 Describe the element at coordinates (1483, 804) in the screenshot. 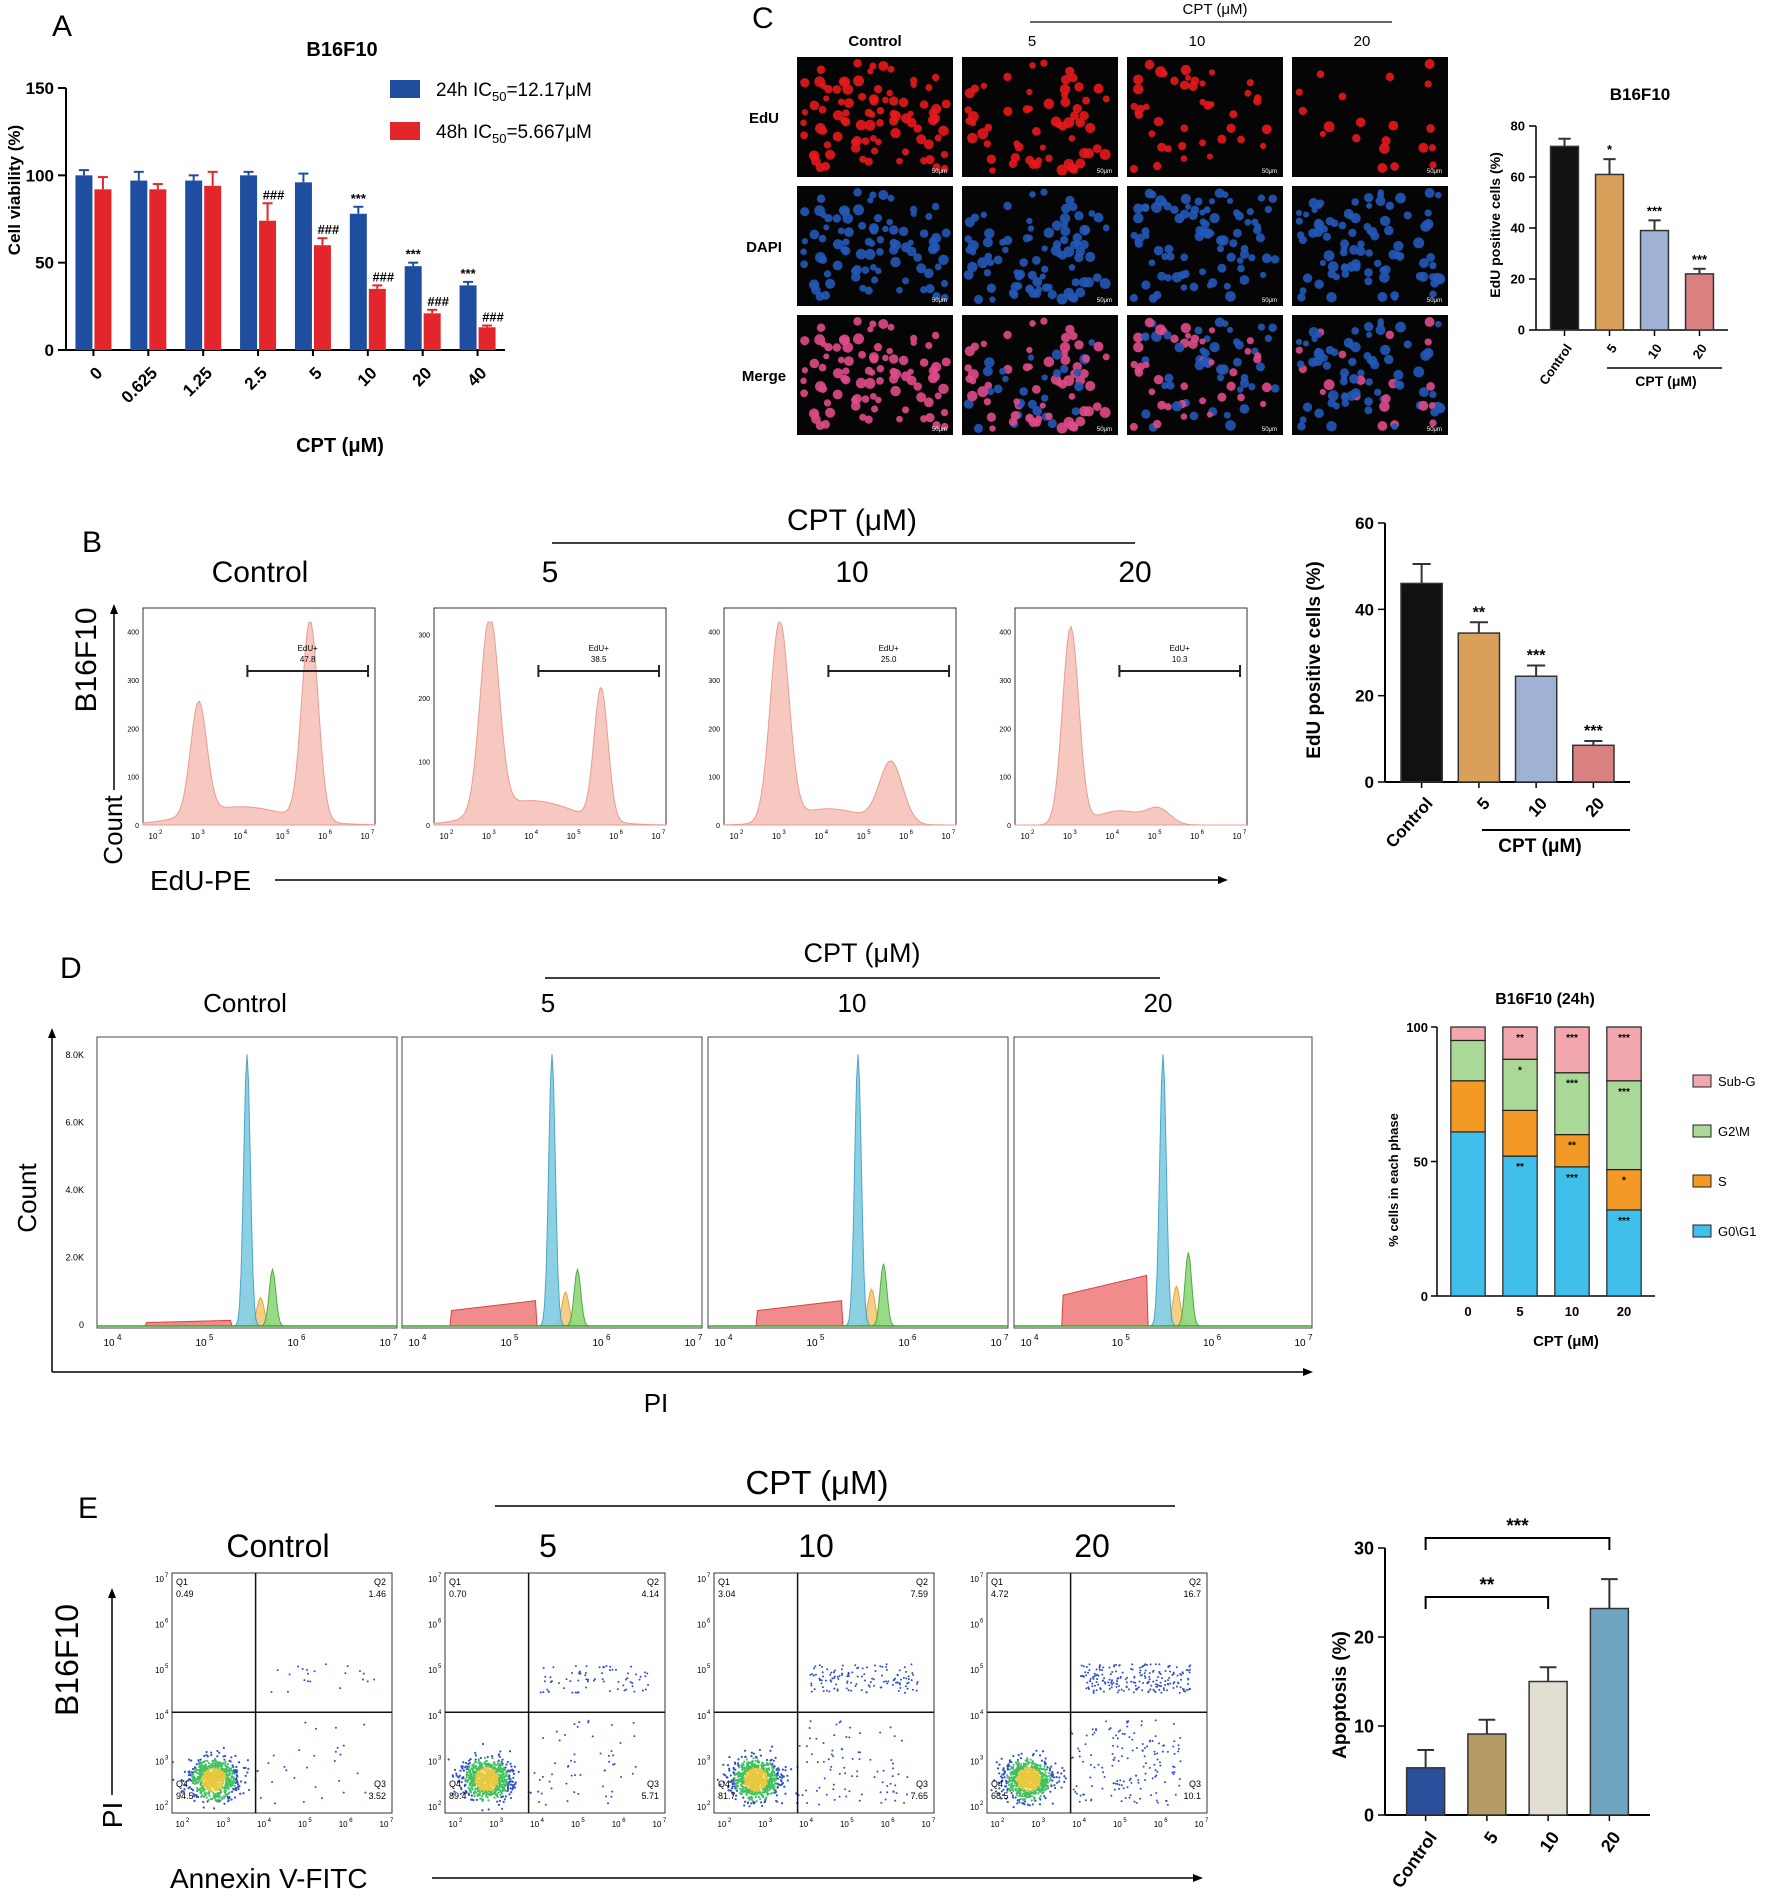

I see `x-tick-label: 5` at that location.